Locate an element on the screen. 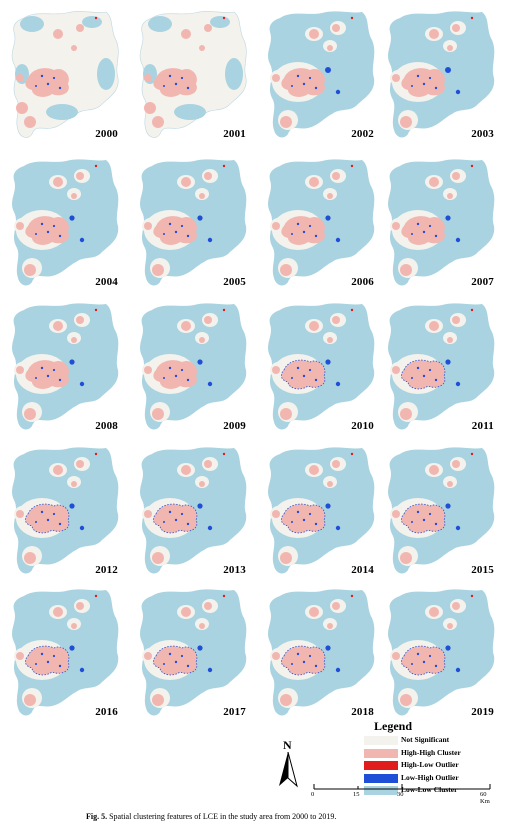 The width and height of the screenshot is (512, 831). map-panel-2003: 2003 is located at coordinates (439, 74).